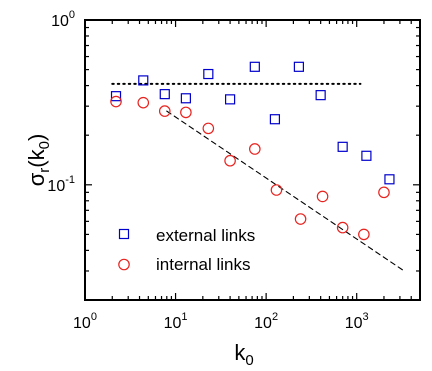 This screenshot has width=432, height=371. Describe the element at coordinates (357, 321) in the screenshot. I see `x-tick-label: 10³` at that location.